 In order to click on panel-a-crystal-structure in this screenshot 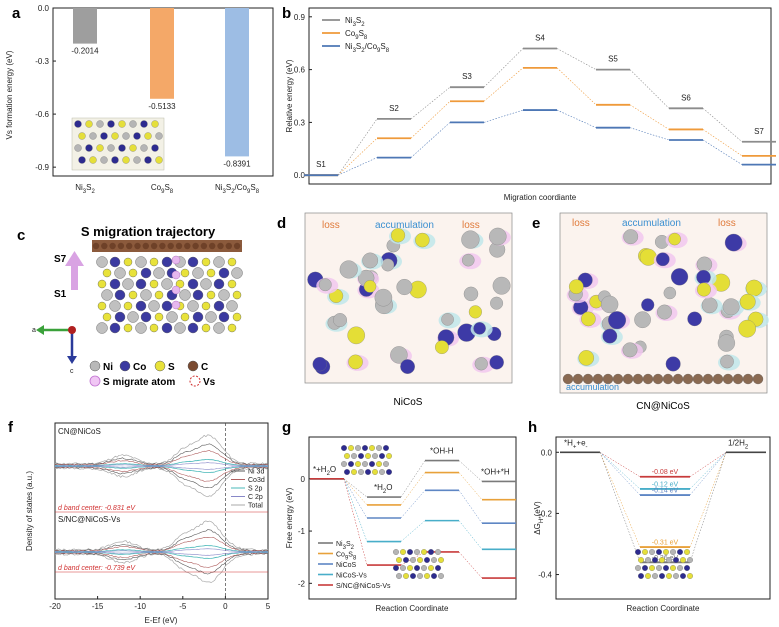, I will do `click(118, 144)`.